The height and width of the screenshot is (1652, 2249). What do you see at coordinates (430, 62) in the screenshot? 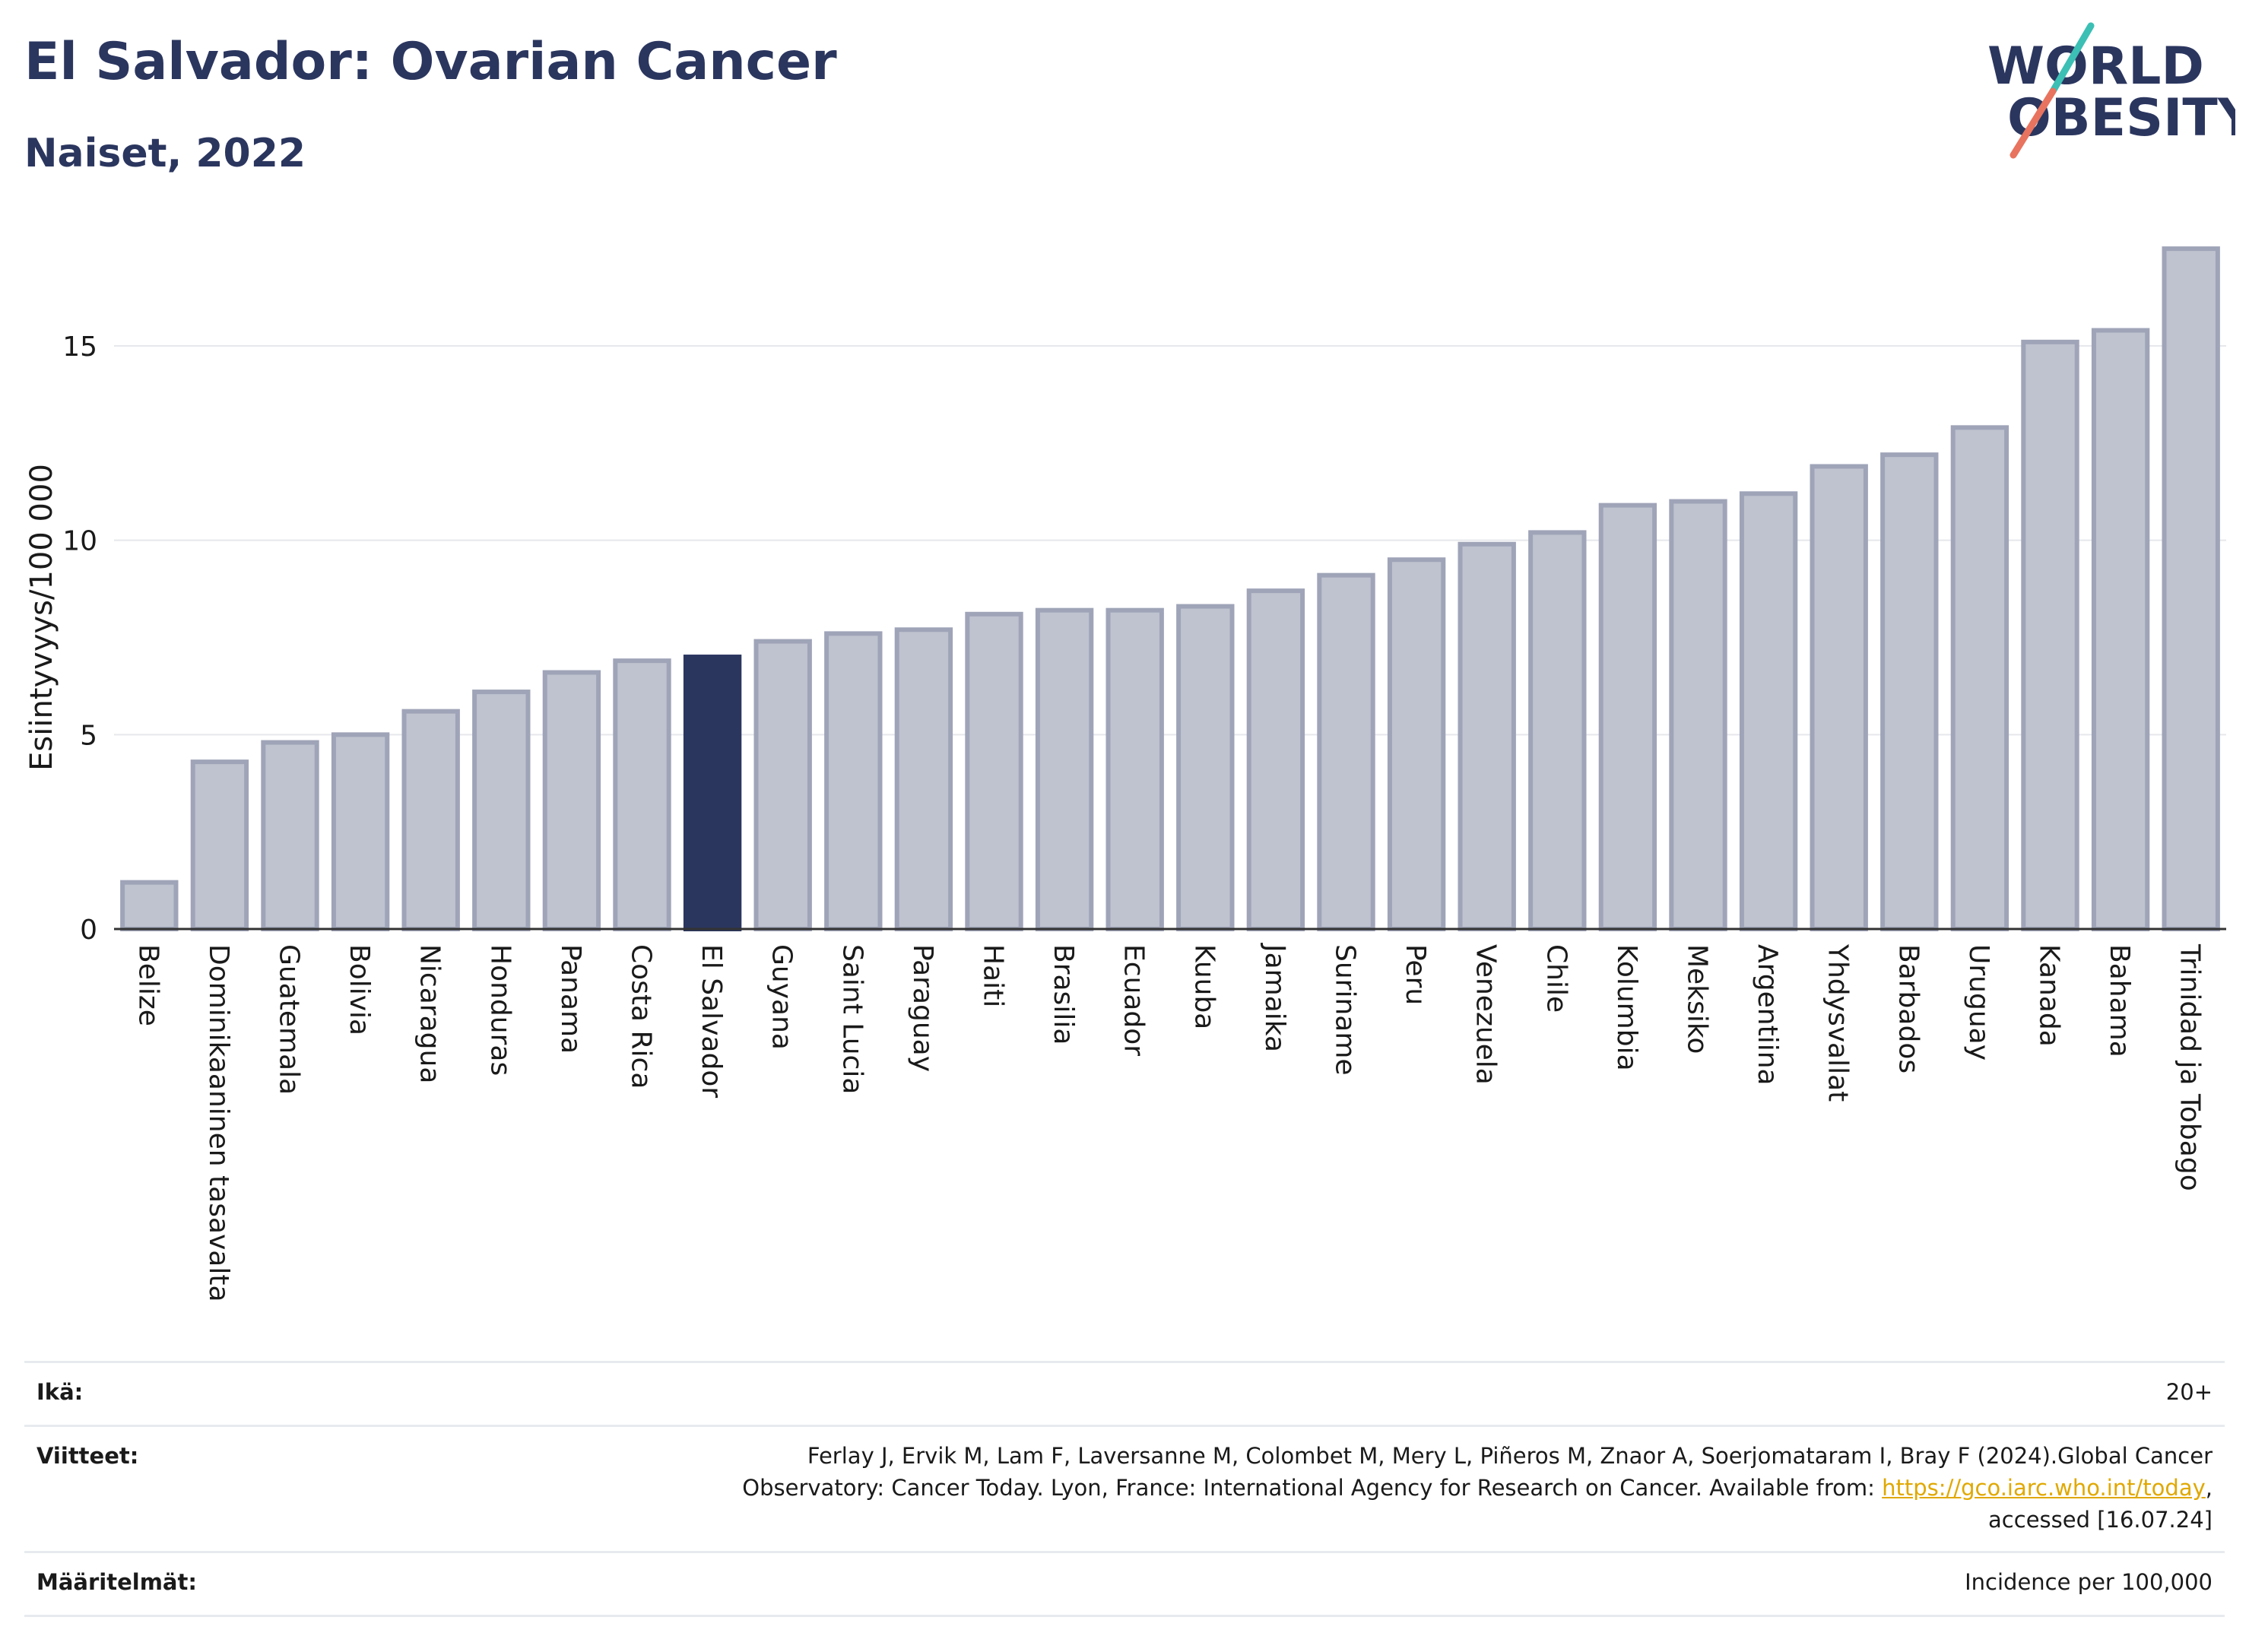
I see `chart-title: El Salvador: Ovarian Cancer` at bounding box center [430, 62].